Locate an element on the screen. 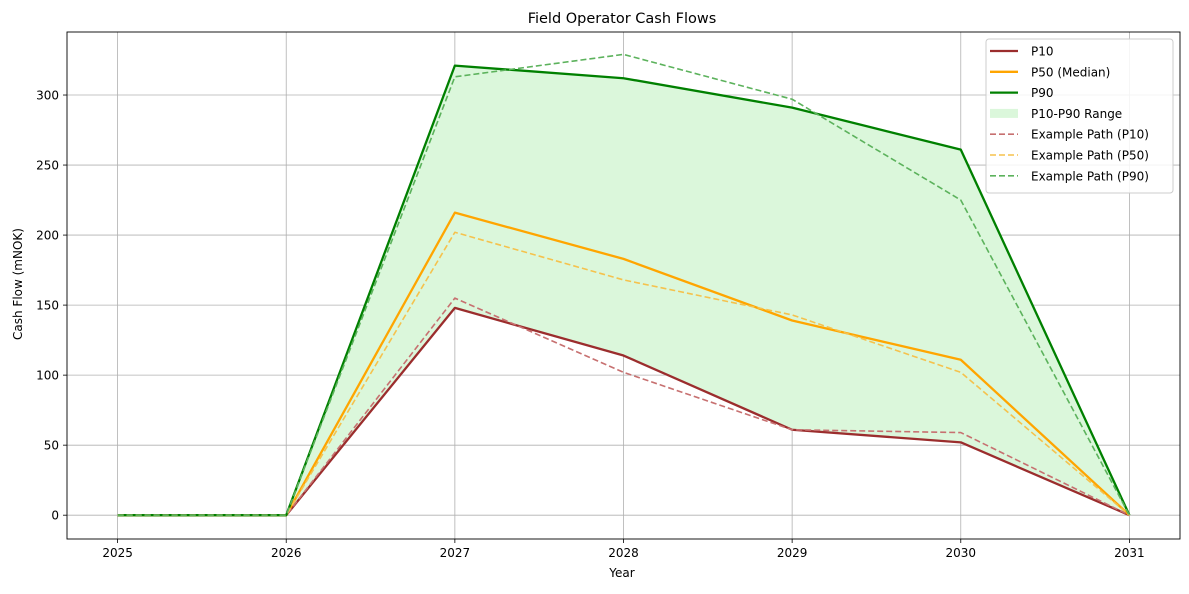 This screenshot has height=594, width=1189. legend-label: Example Path (P10) is located at coordinates (1090, 135).